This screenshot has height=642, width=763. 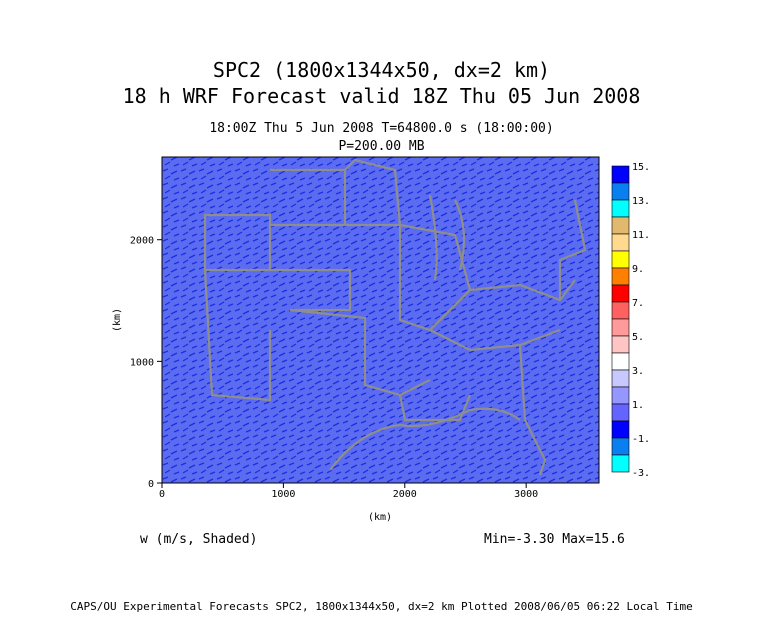 What do you see at coordinates (641, 439) in the screenshot?
I see `colorbar-label: -1.` at bounding box center [641, 439].